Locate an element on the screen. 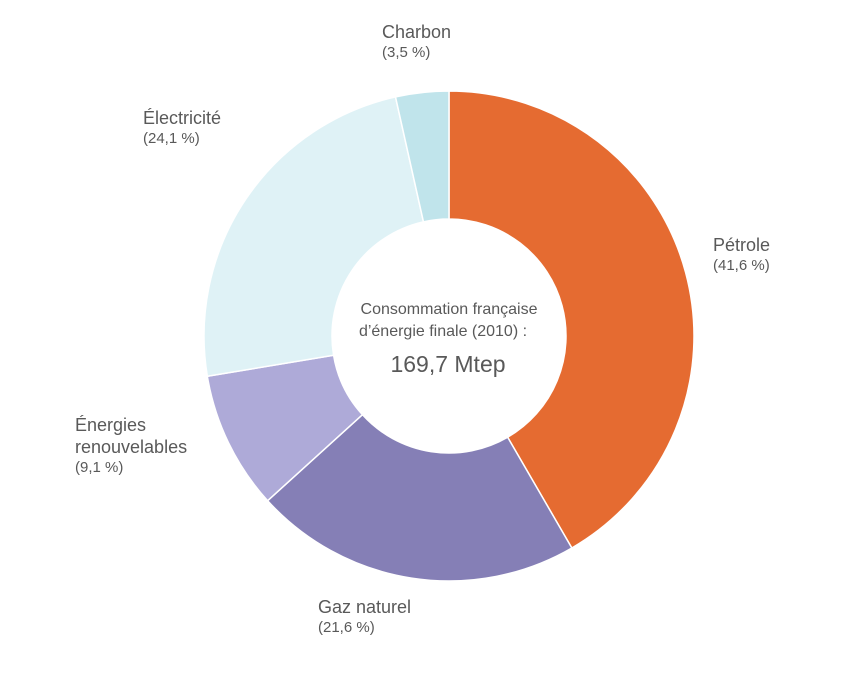  slice-charbon is located at coordinates (422, 156).